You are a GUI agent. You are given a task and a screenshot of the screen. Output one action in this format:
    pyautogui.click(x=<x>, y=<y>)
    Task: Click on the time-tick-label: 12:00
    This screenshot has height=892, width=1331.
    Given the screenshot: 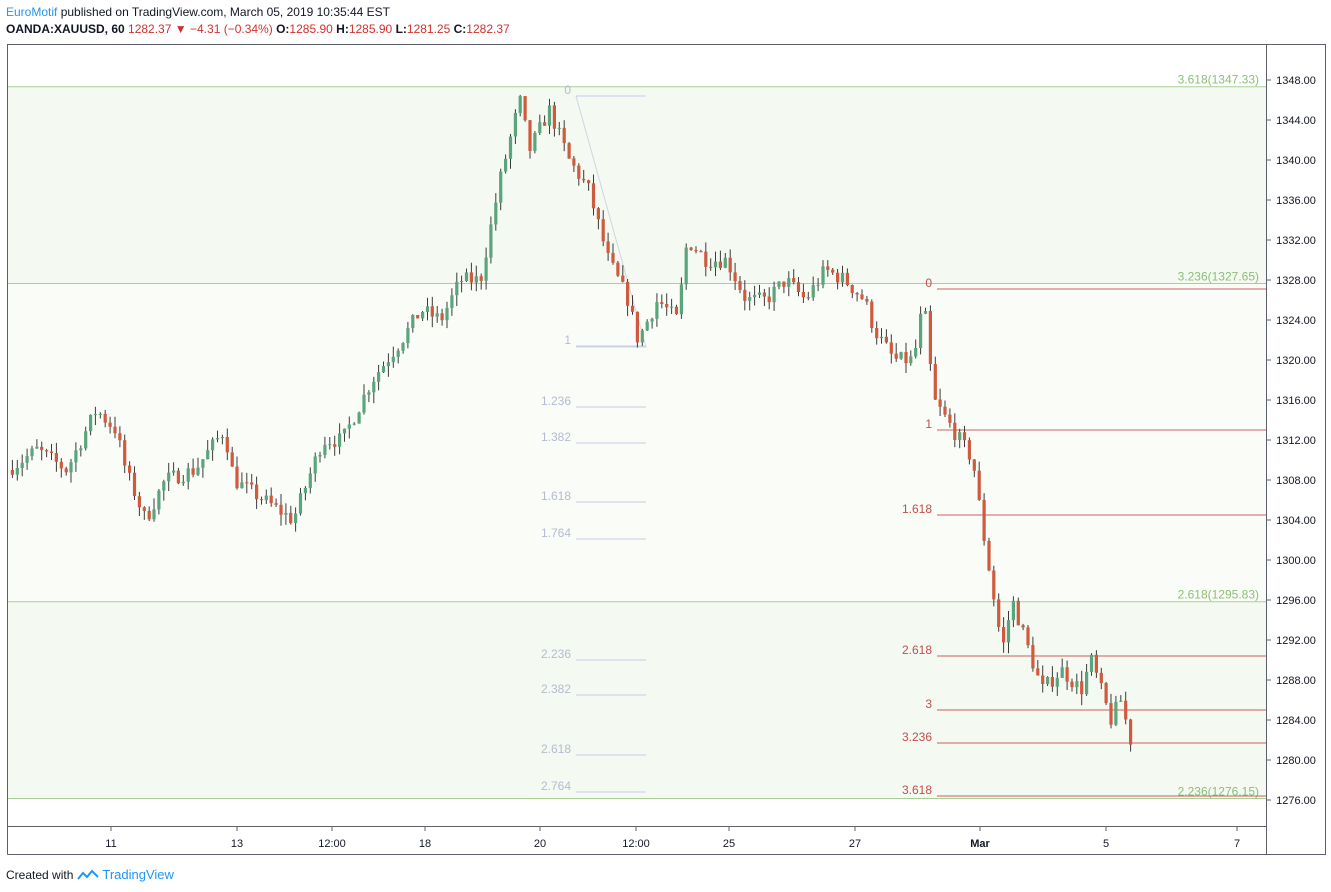 What is the action you would take?
    pyautogui.click(x=636, y=844)
    